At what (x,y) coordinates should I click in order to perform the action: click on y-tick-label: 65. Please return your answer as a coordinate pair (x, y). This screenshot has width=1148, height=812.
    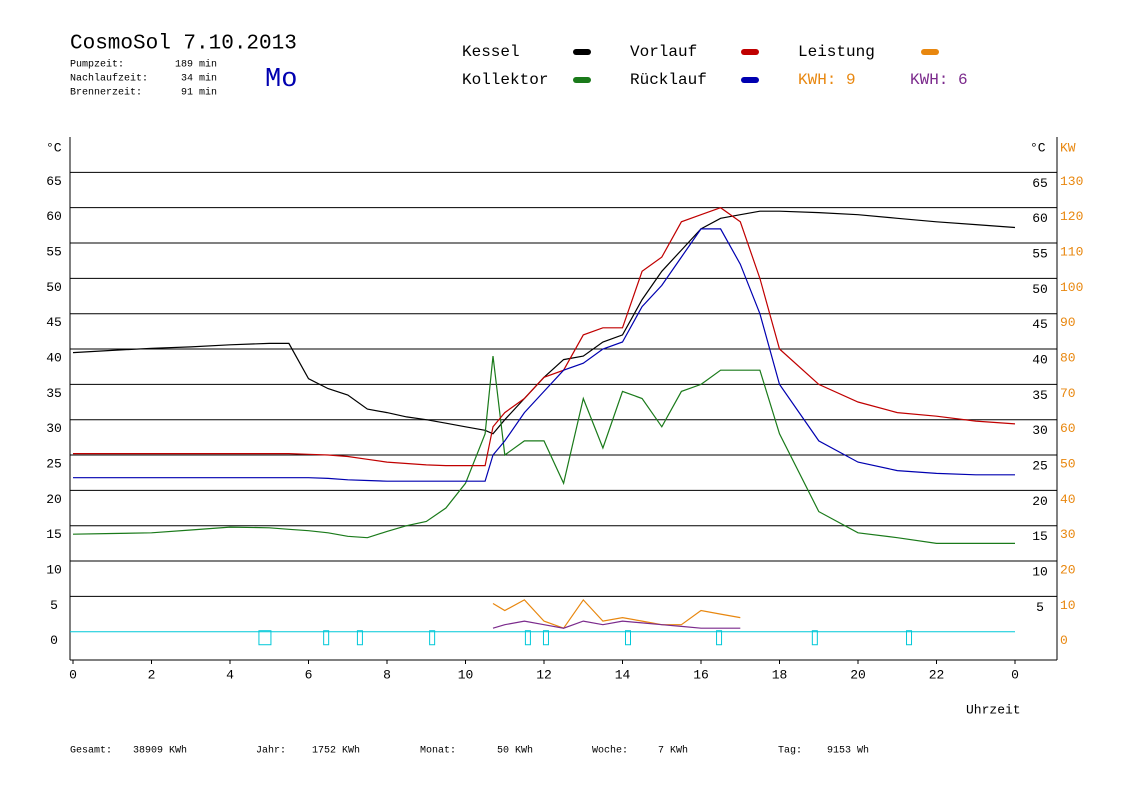
    Looking at the image, I should click on (54, 181).